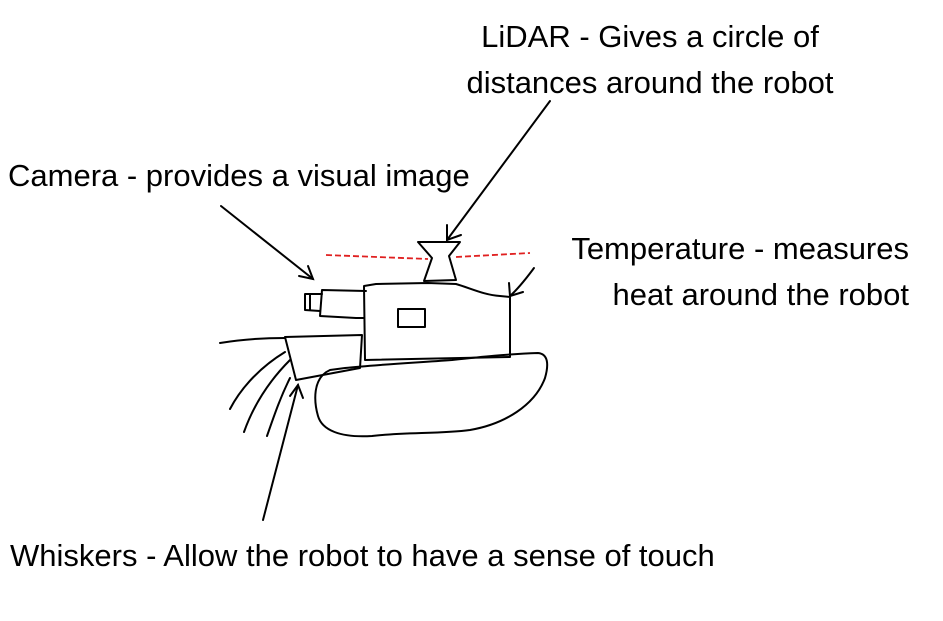 The width and height of the screenshot is (943, 621). What do you see at coordinates (239, 175) in the screenshot?
I see `camera-label: Camera - provides a visual image` at bounding box center [239, 175].